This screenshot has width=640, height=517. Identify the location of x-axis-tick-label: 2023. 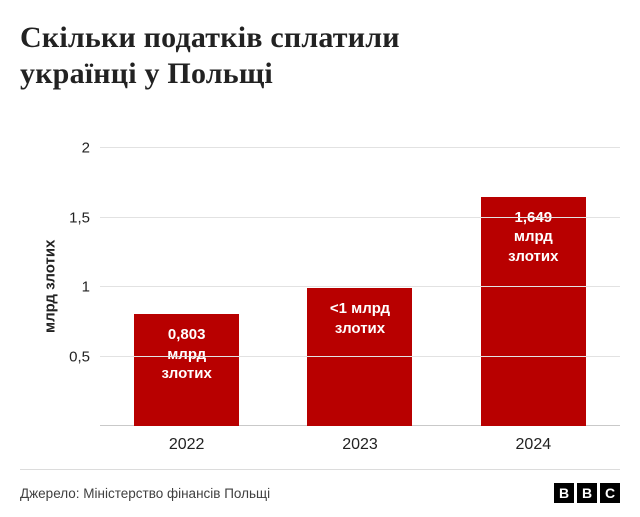
(360, 444).